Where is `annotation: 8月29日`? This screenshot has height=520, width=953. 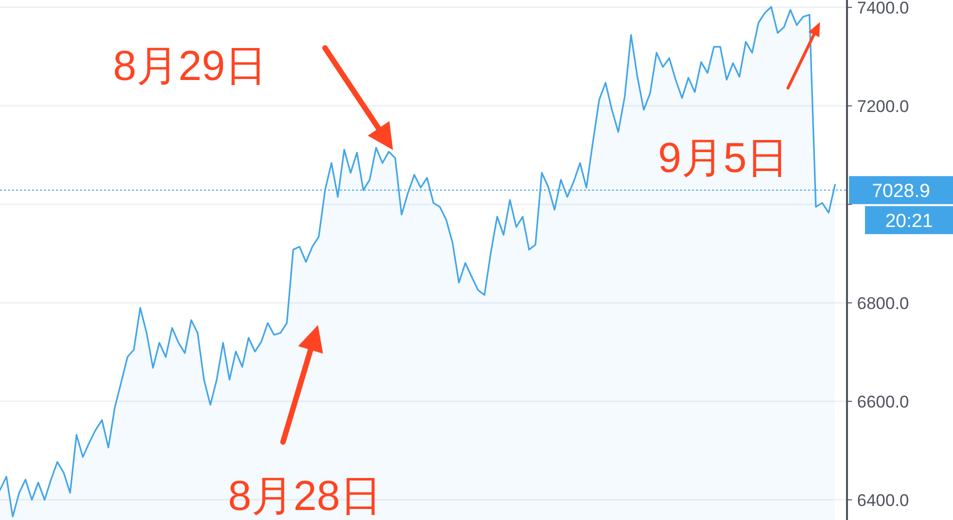 annotation: 8月29日 is located at coordinates (190, 65).